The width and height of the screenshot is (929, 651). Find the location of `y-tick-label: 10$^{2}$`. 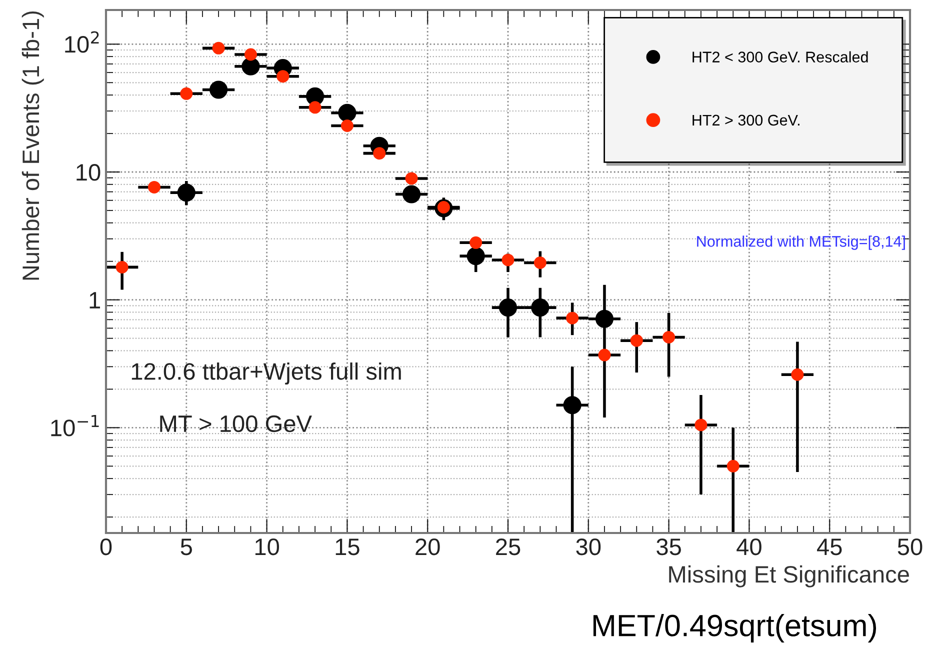

y-tick-label: 10$^{2}$ is located at coordinates (82, 42).